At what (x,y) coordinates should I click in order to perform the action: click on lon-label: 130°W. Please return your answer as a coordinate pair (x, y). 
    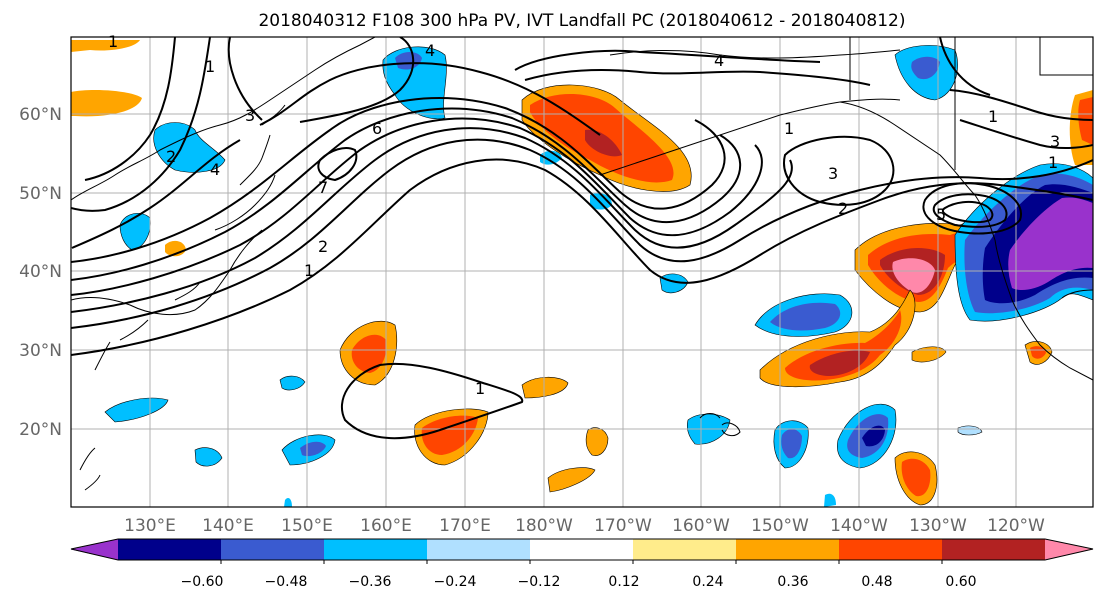
    Looking at the image, I should click on (938, 526).